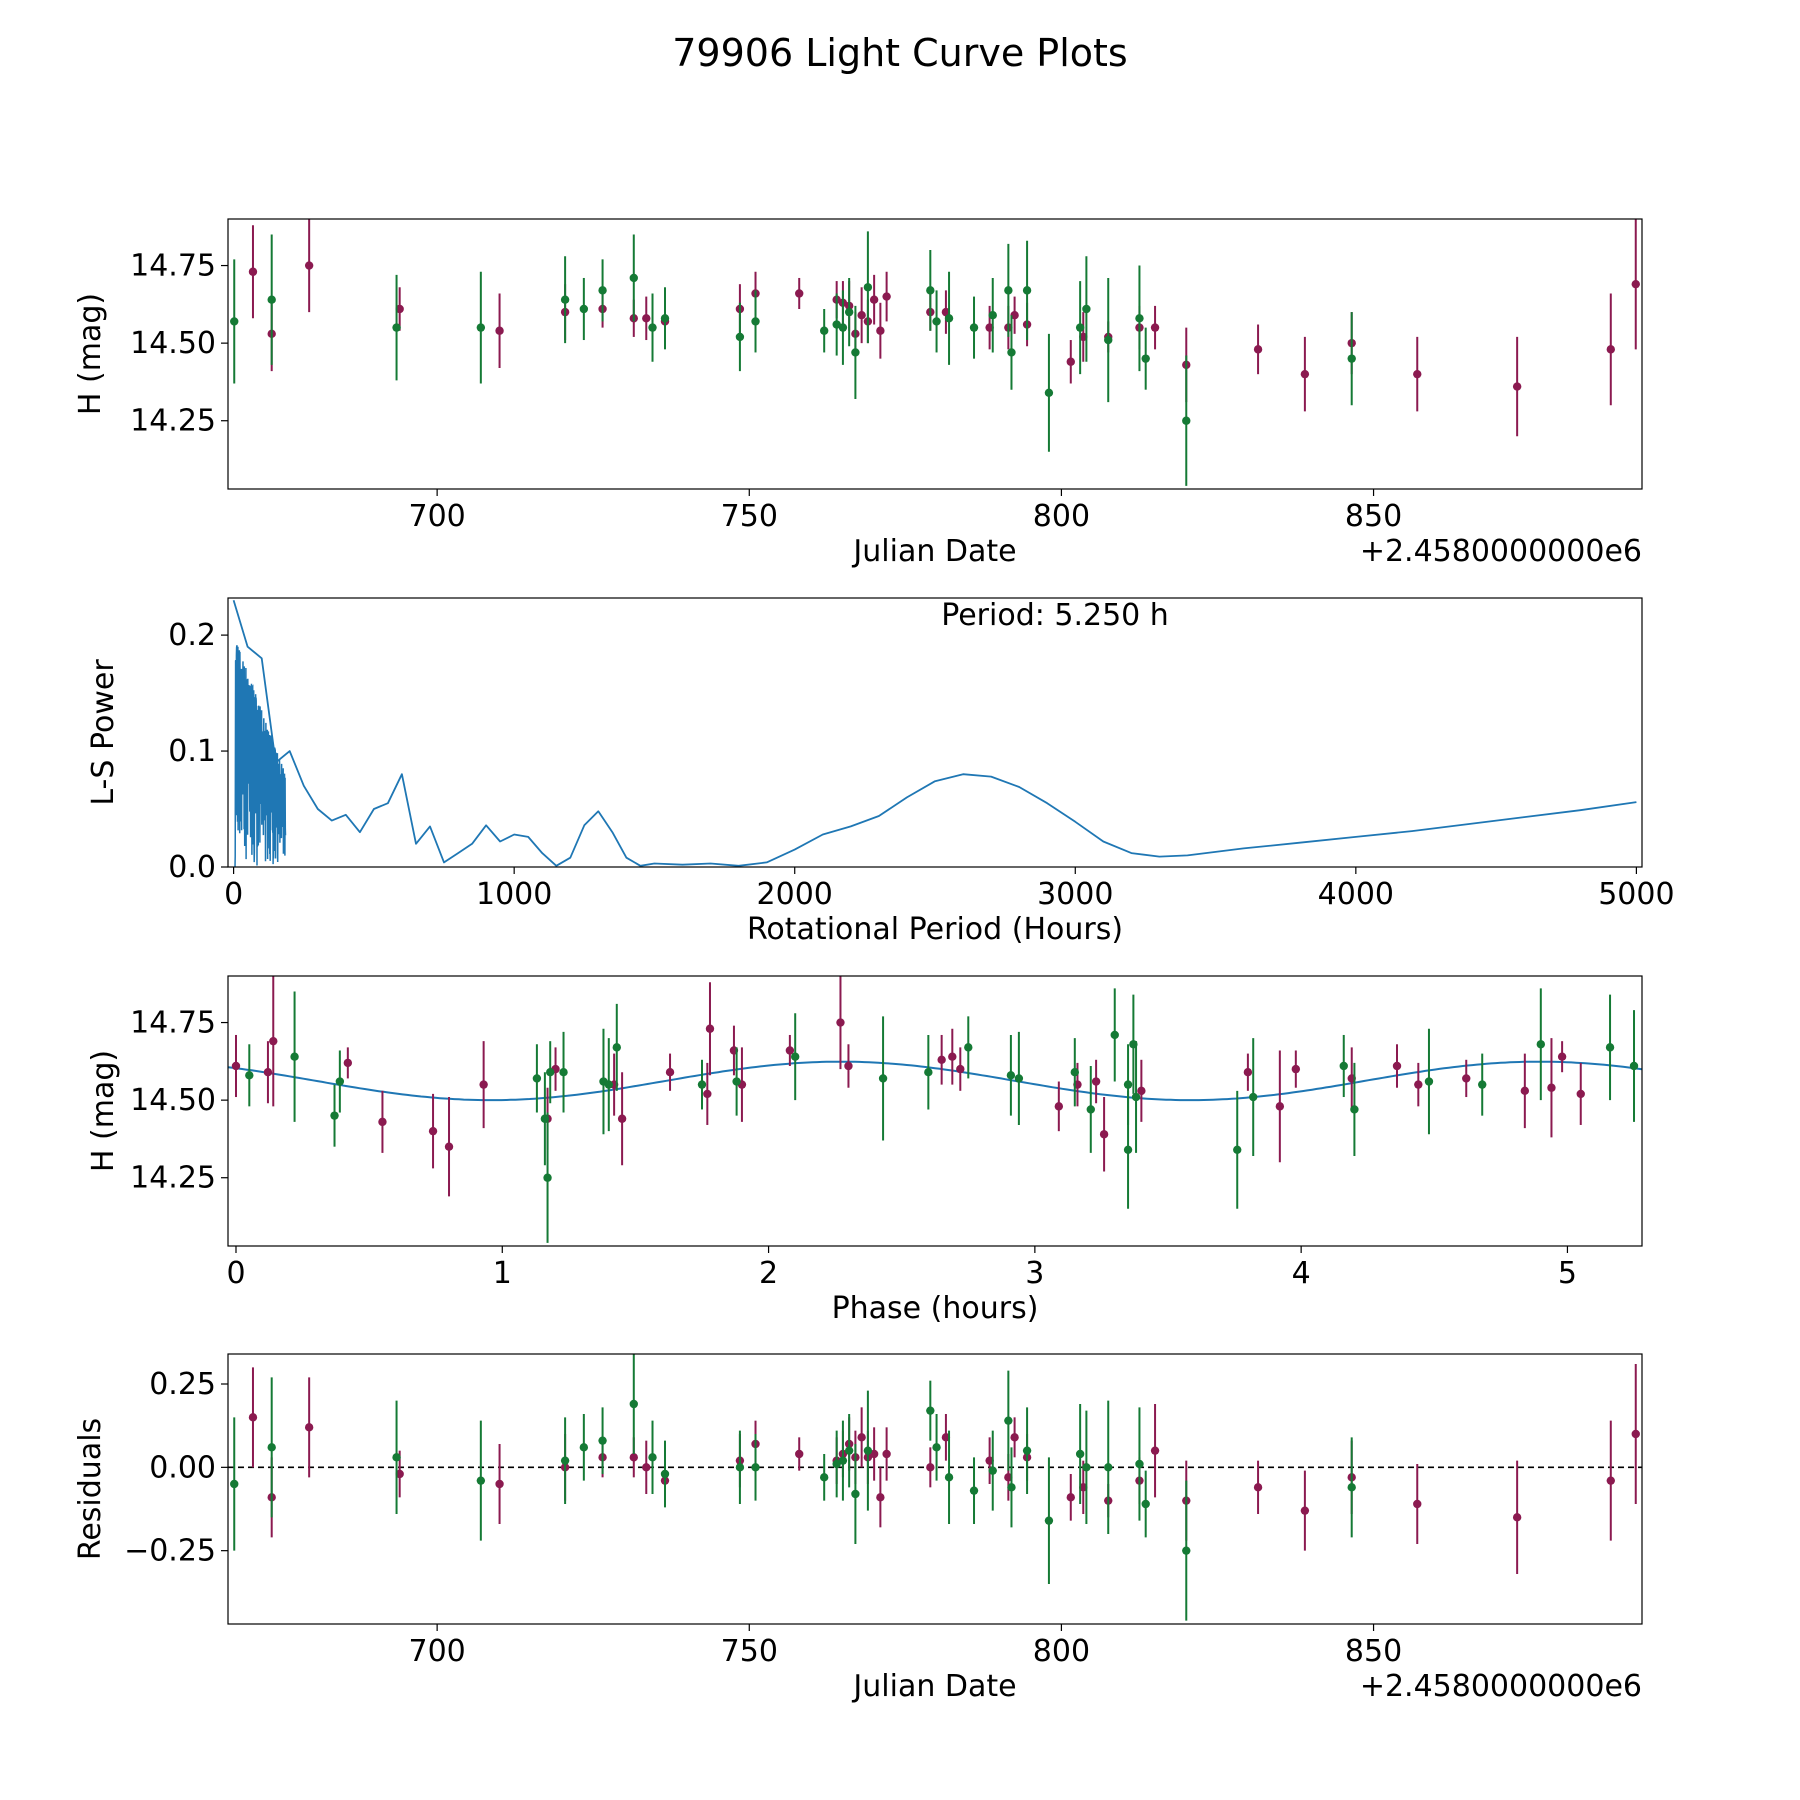 This screenshot has width=1800, height=1800. What do you see at coordinates (793, 1487) in the screenshot?
I see `series-band_b` at bounding box center [793, 1487].